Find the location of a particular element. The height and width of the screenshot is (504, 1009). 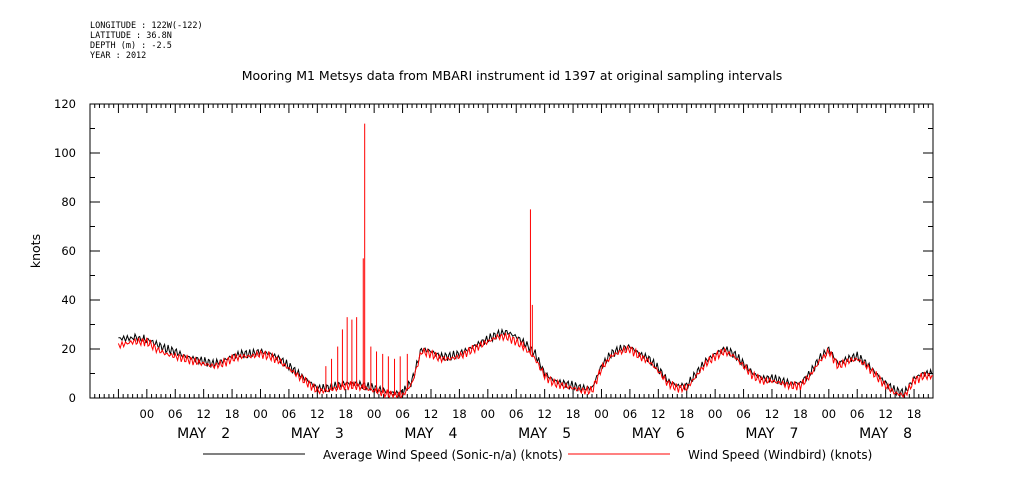

y-tick-label: 0 is located at coordinates (72, 398).